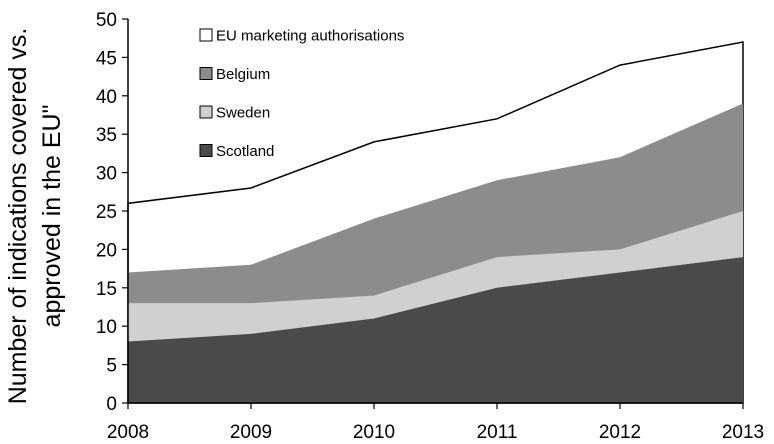 This screenshot has height=444, width=774. Describe the element at coordinates (243, 113) in the screenshot. I see `legend-label-sweden: Sweden` at that location.